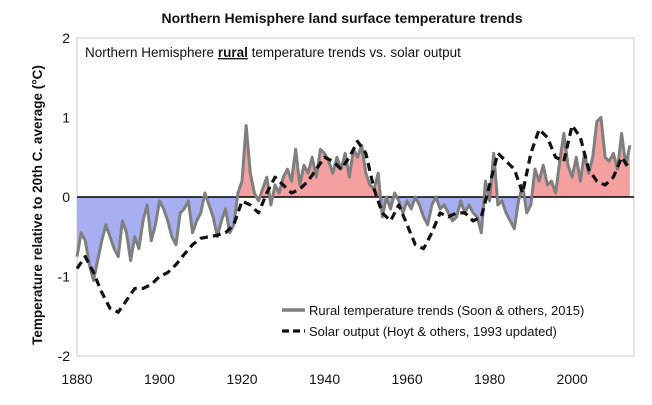 This screenshot has width=652, height=405. Describe the element at coordinates (241, 379) in the screenshot. I see `x-tick-label: 1920` at that location.